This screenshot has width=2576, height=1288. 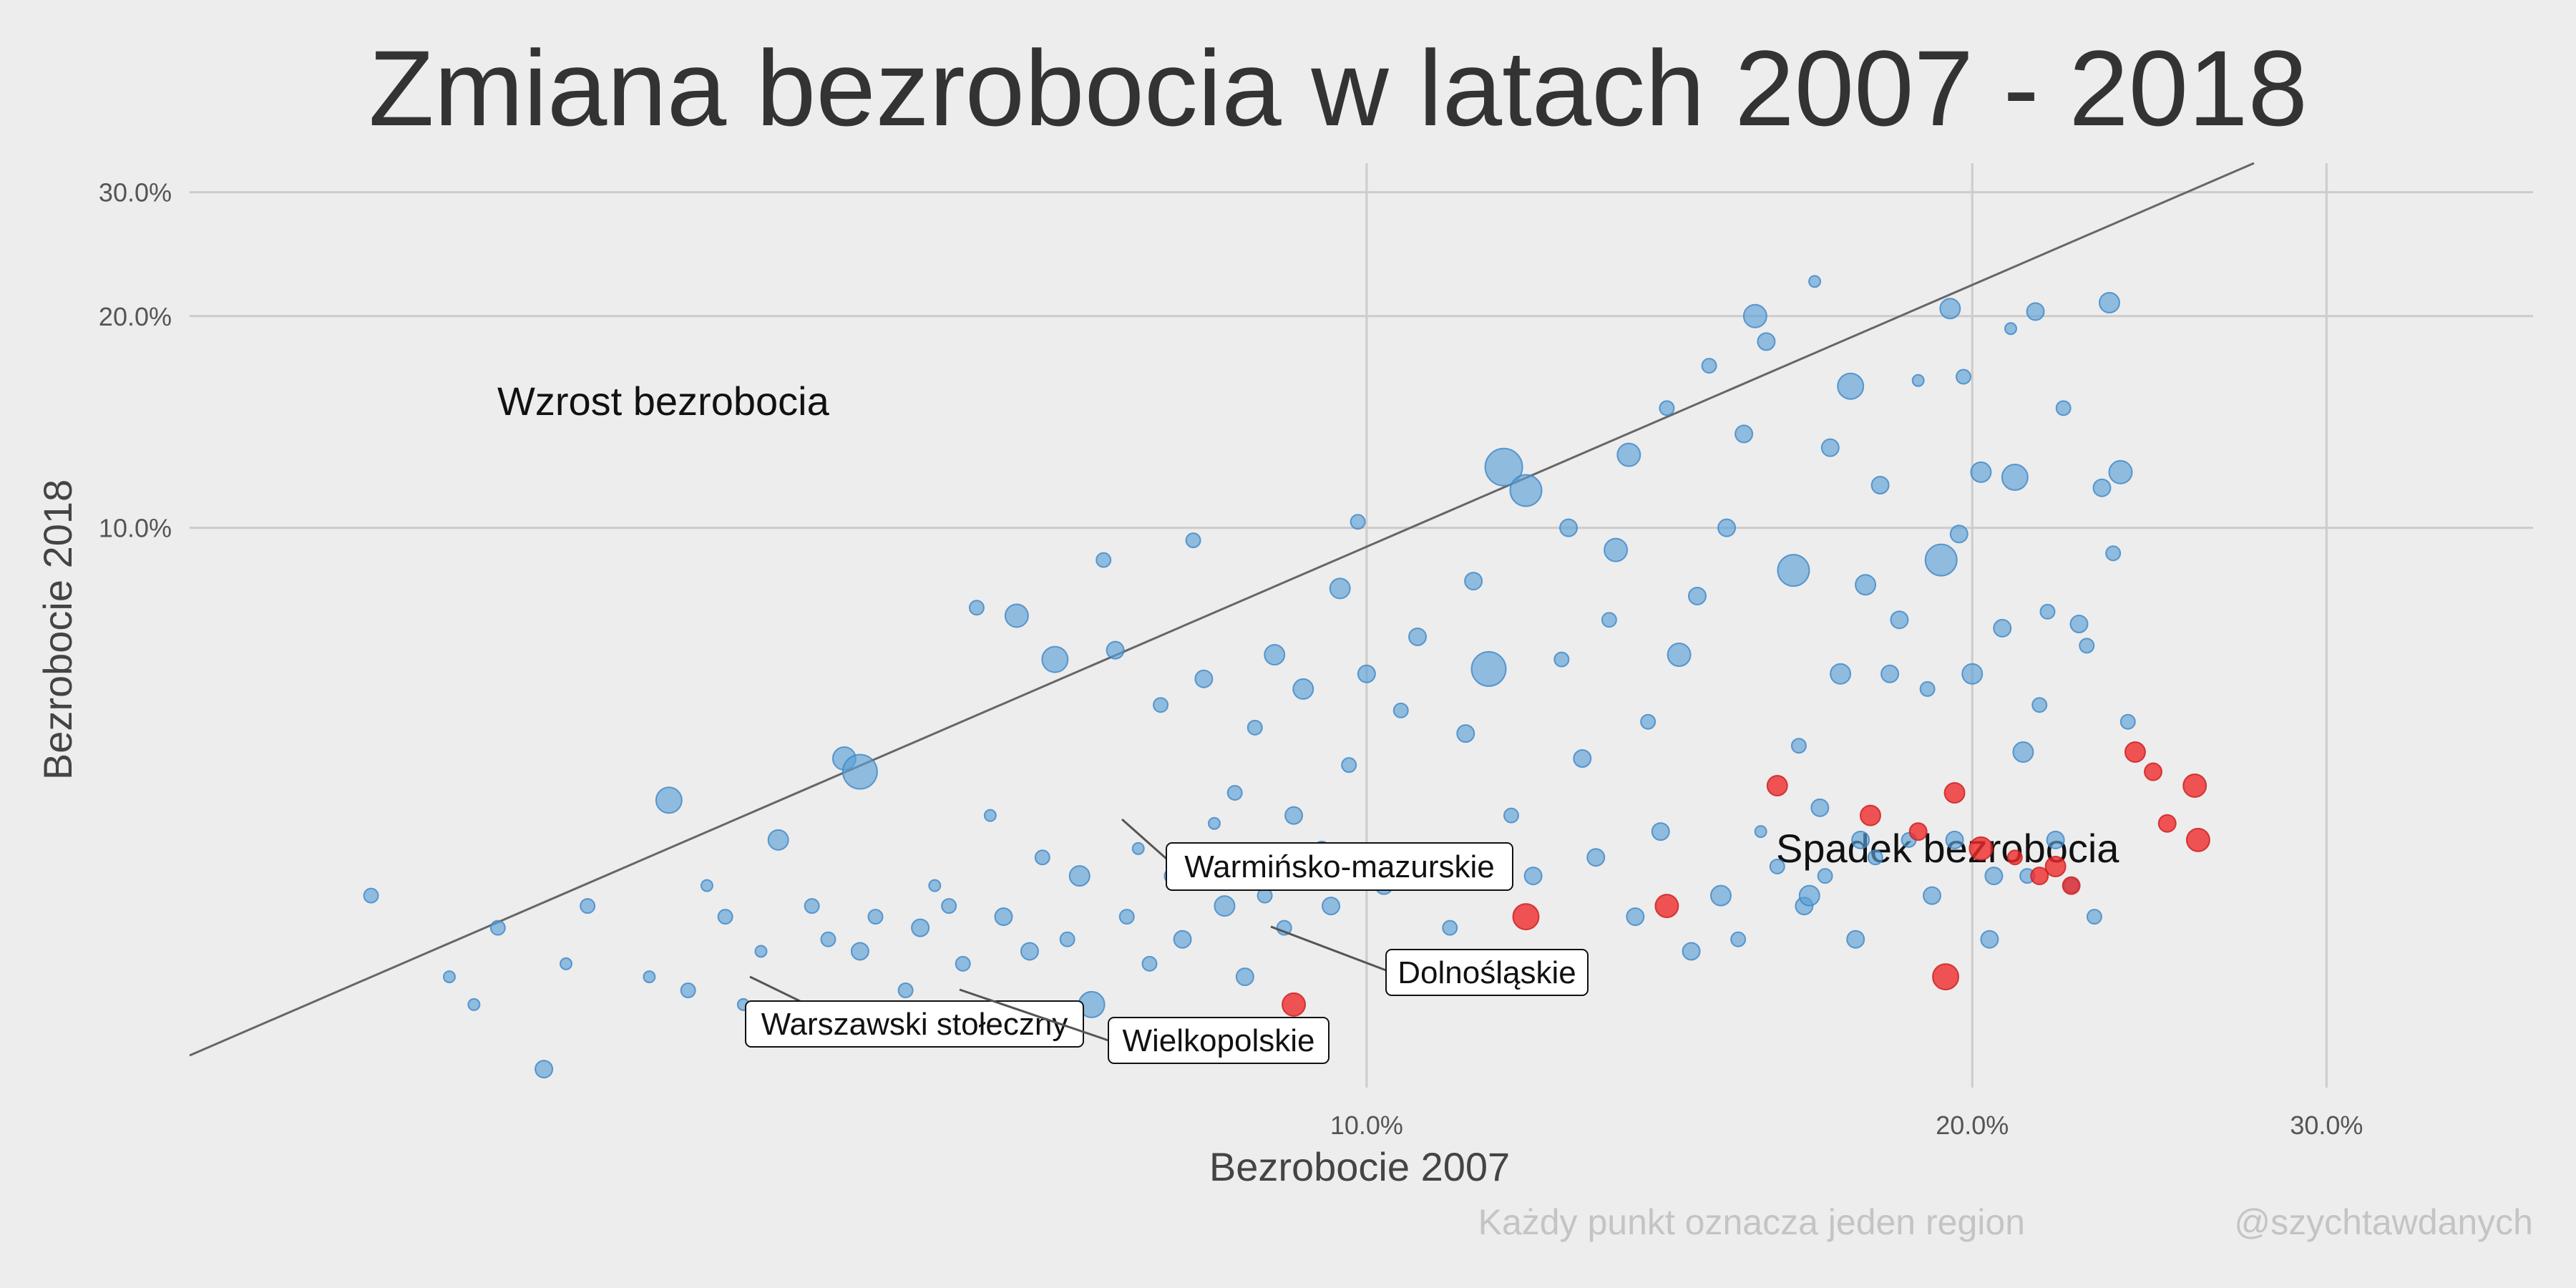 I want to click on callout-label-wielkopolskie: Wielkopolskie, so click(x=1219, y=1040).